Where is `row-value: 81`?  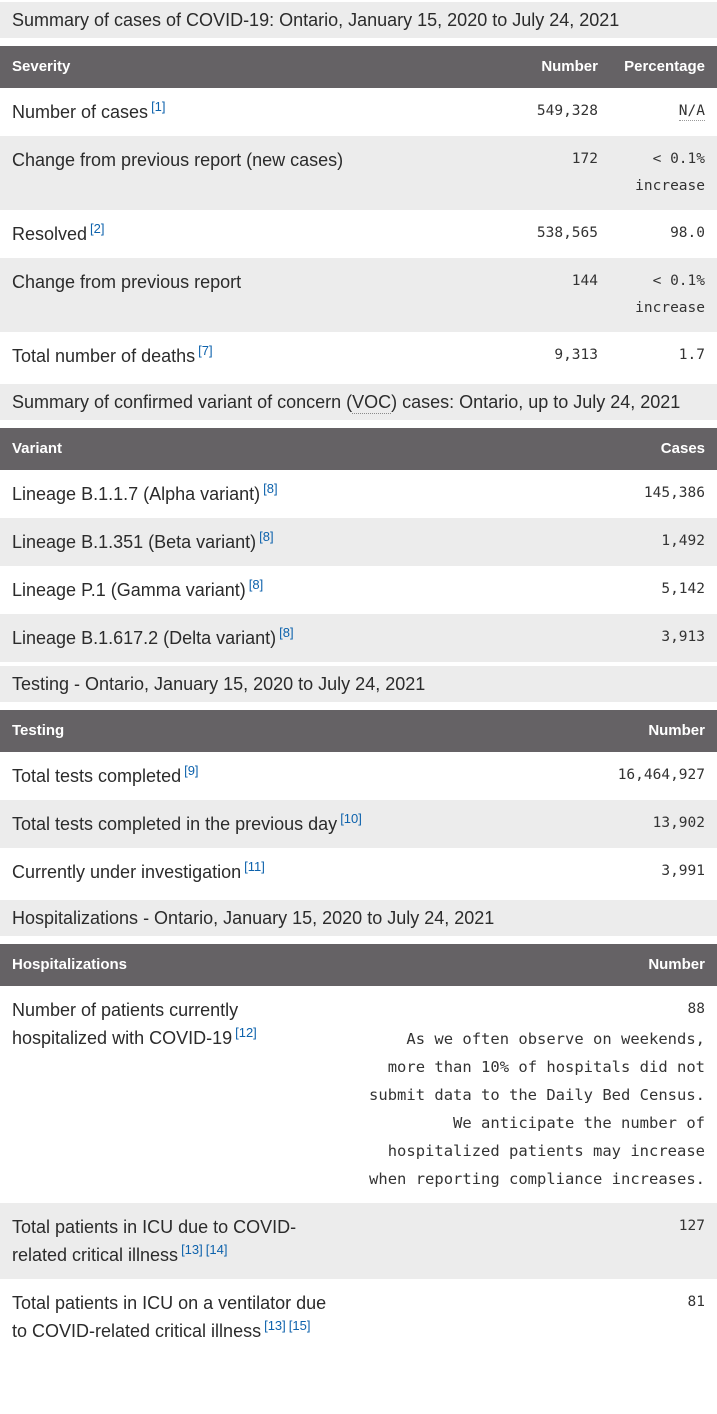
row-value: 81 is located at coordinates (696, 1302).